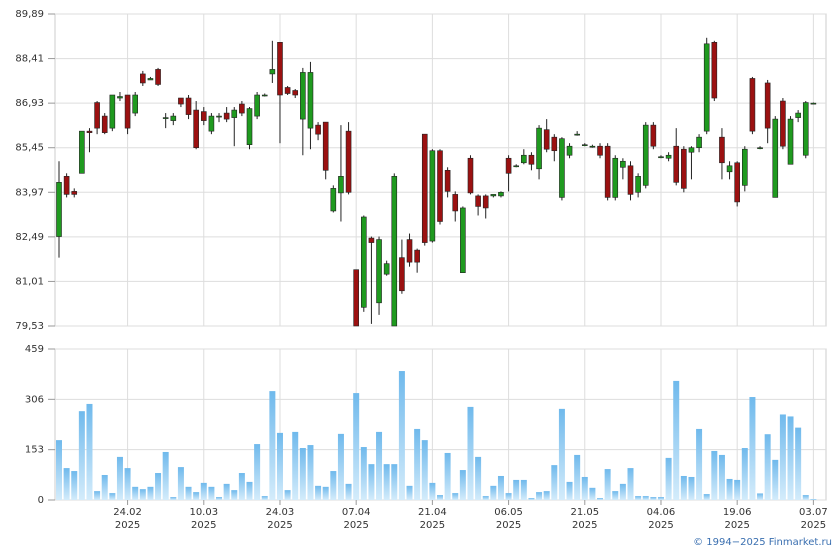  What do you see at coordinates (584, 512) in the screenshot?
I see `x-tick-label: 21.05` at bounding box center [584, 512].